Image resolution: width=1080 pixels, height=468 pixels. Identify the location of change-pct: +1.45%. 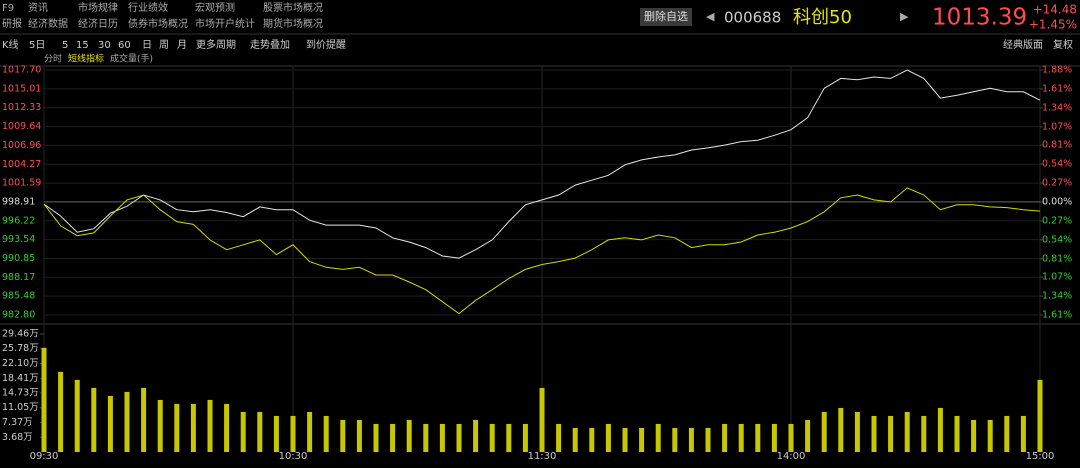
(1053, 25).